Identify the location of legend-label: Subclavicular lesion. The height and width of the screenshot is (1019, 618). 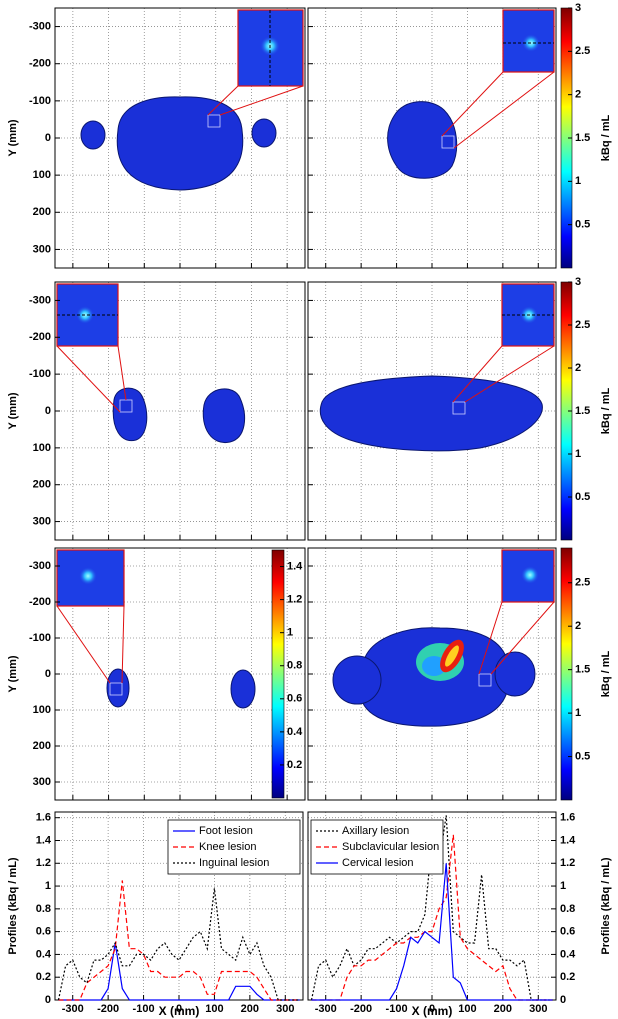
(390, 847).